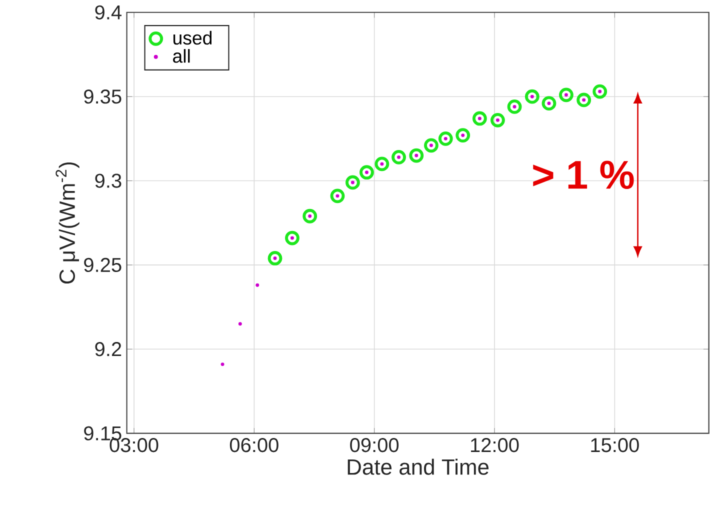 The image size is (710, 508). What do you see at coordinates (108, 181) in the screenshot?
I see `y-tick-label: 9.3` at bounding box center [108, 181].